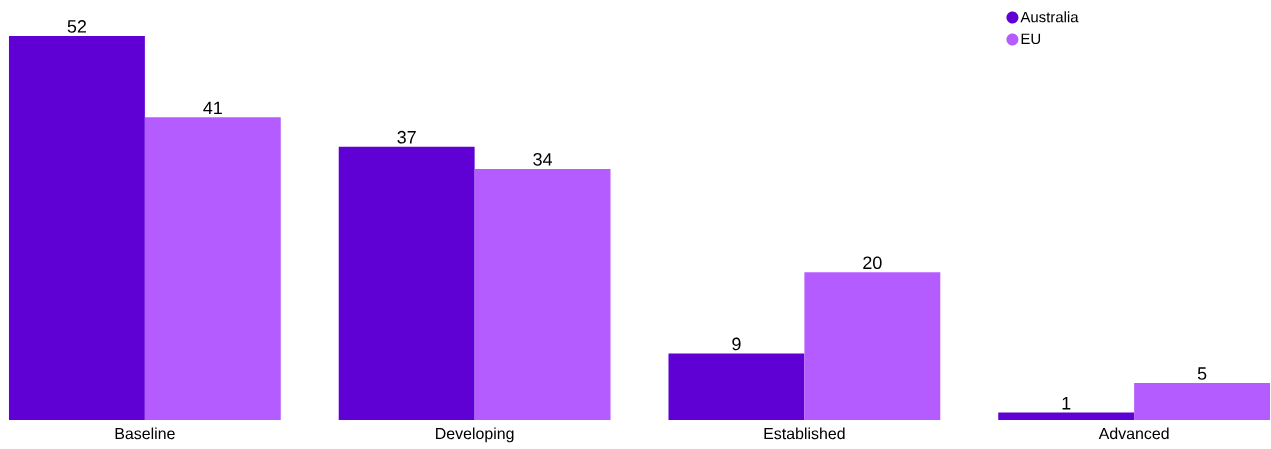 The height and width of the screenshot is (449, 1271). What do you see at coordinates (1049, 17) in the screenshot?
I see `legend-label: Australia` at bounding box center [1049, 17].